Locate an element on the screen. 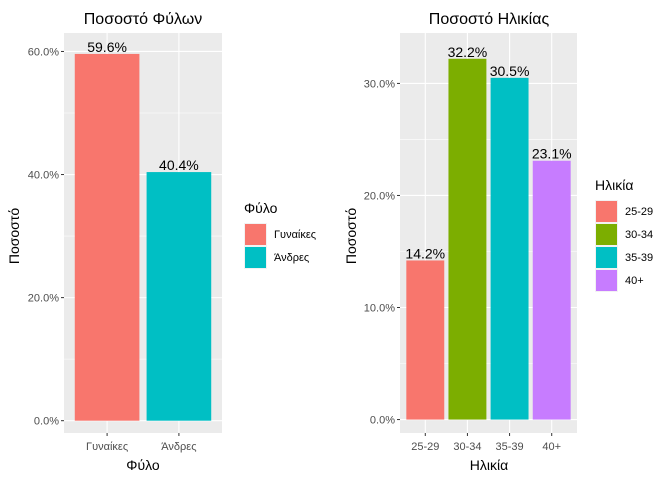 The height and width of the screenshot is (480, 672). age-y-tick-label: 10.0% is located at coordinates (379, 309).